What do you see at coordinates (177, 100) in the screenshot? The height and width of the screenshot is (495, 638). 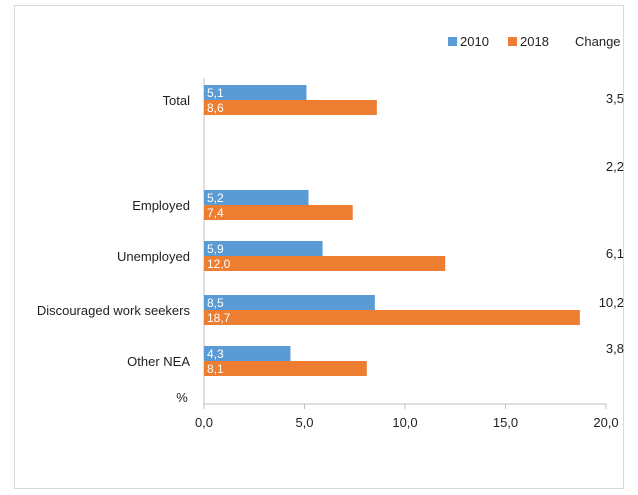 I see `category-label: Total` at bounding box center [177, 100].